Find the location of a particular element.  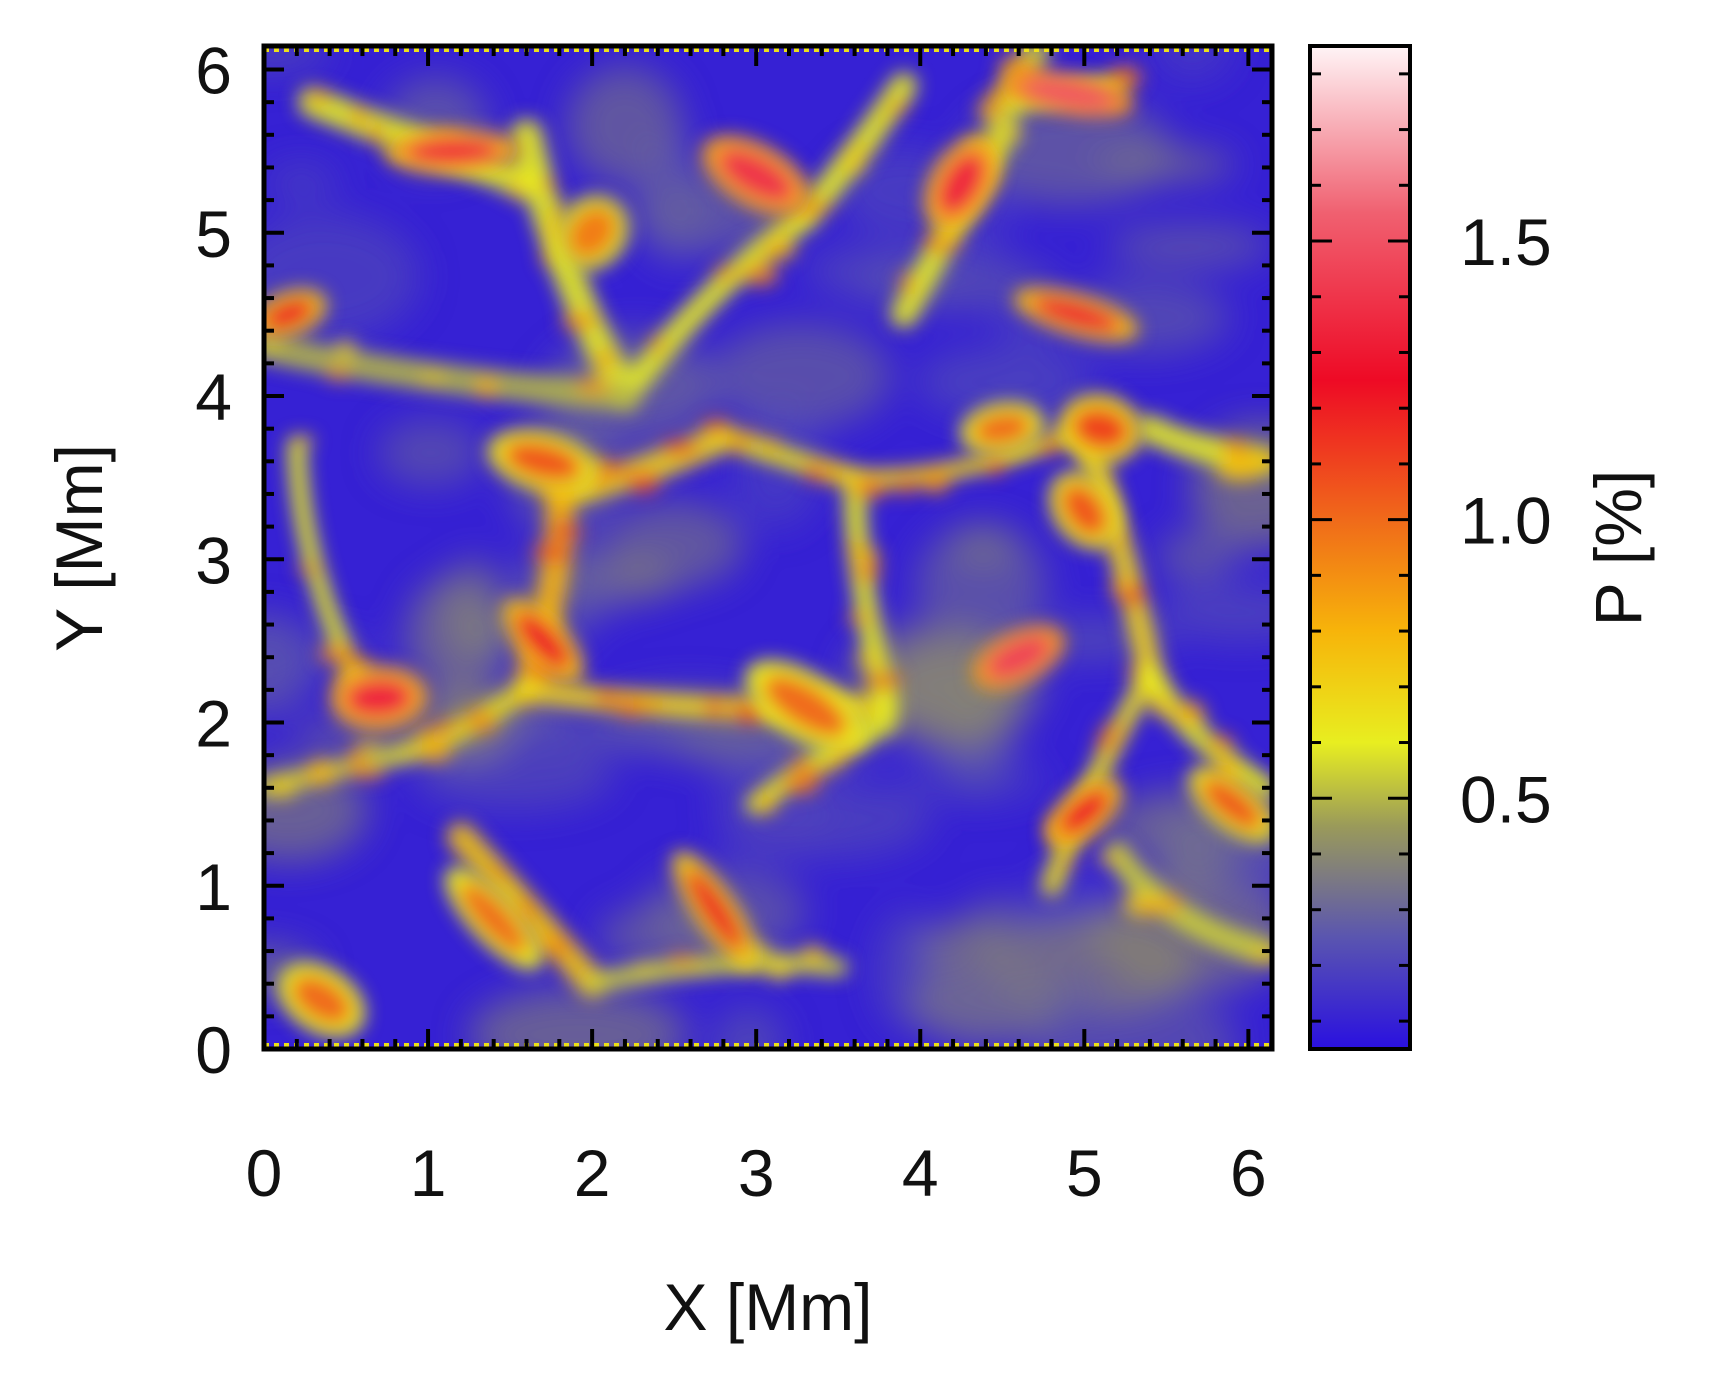

colorbar-tick-label: 1.5 is located at coordinates (1506, 242).